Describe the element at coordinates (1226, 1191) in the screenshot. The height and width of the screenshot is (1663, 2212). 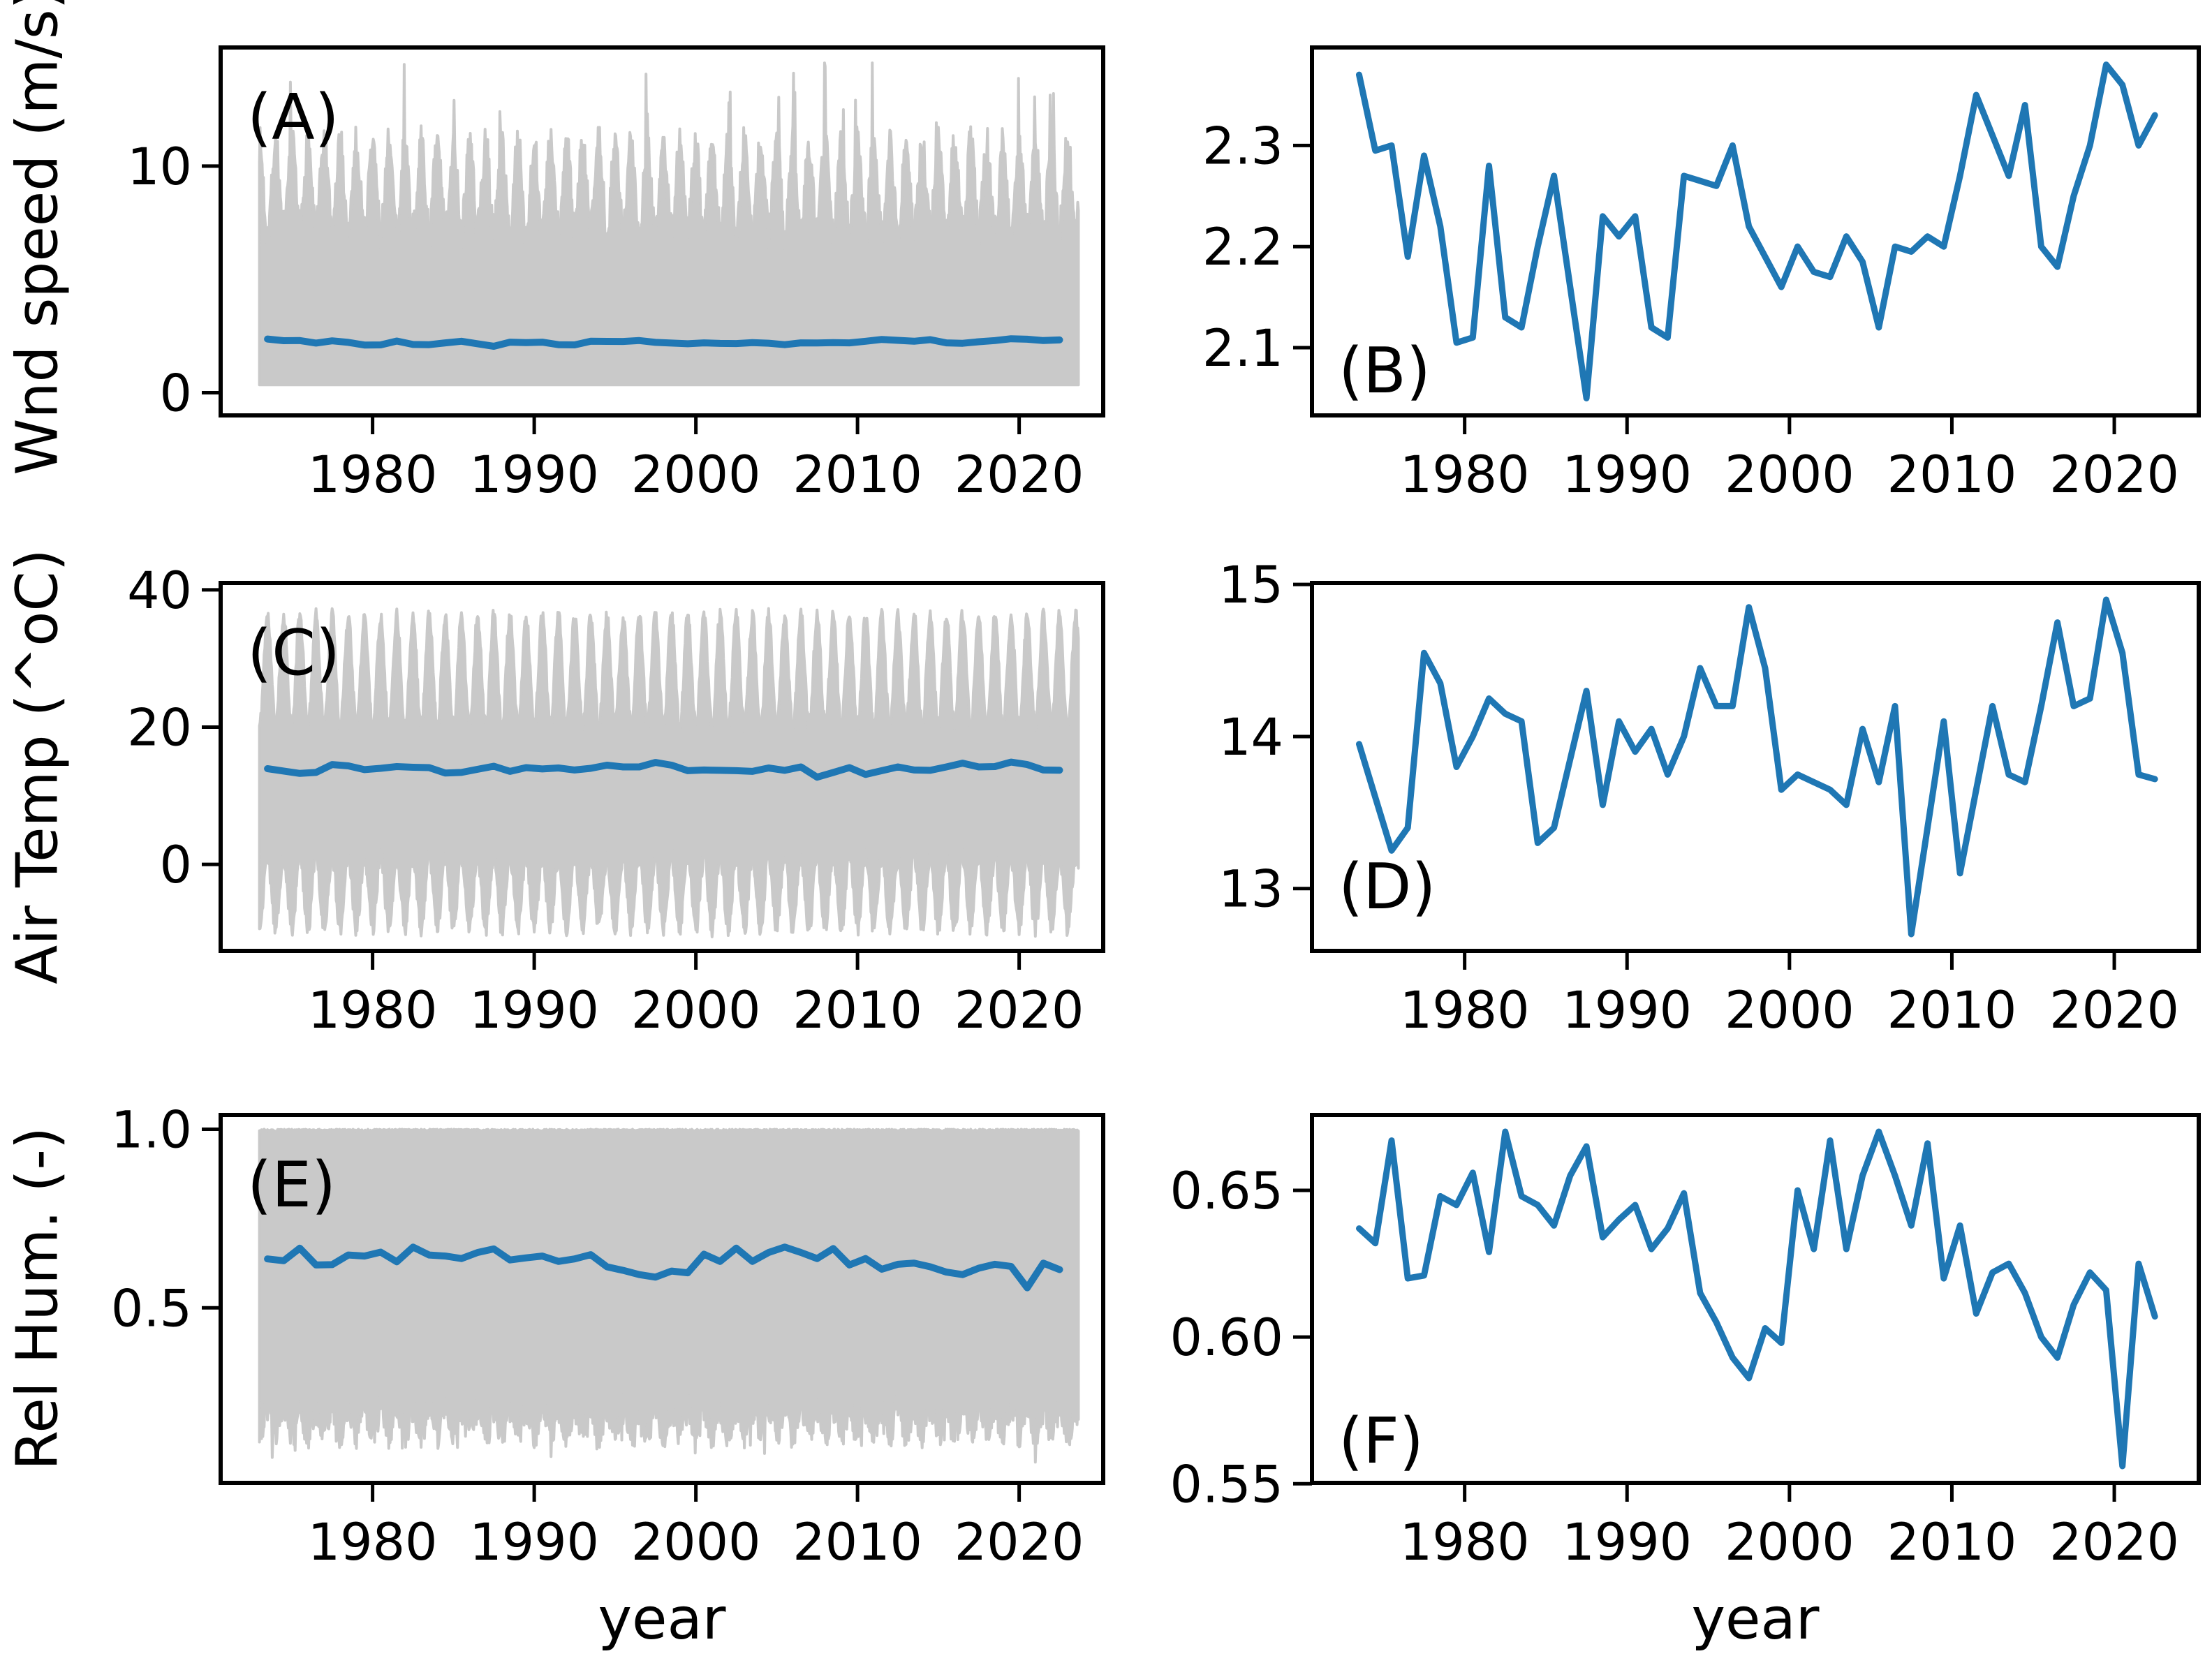
I see `y-tick-label: 0.65` at that location.